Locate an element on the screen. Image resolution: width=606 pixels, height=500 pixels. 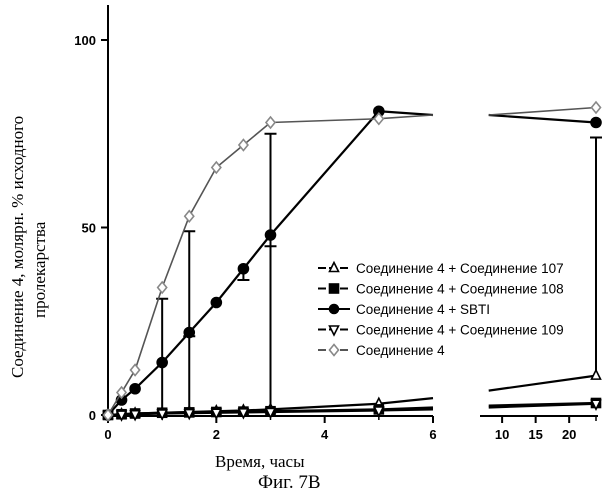
series-1-line-right is located at coordinates (542, 383).